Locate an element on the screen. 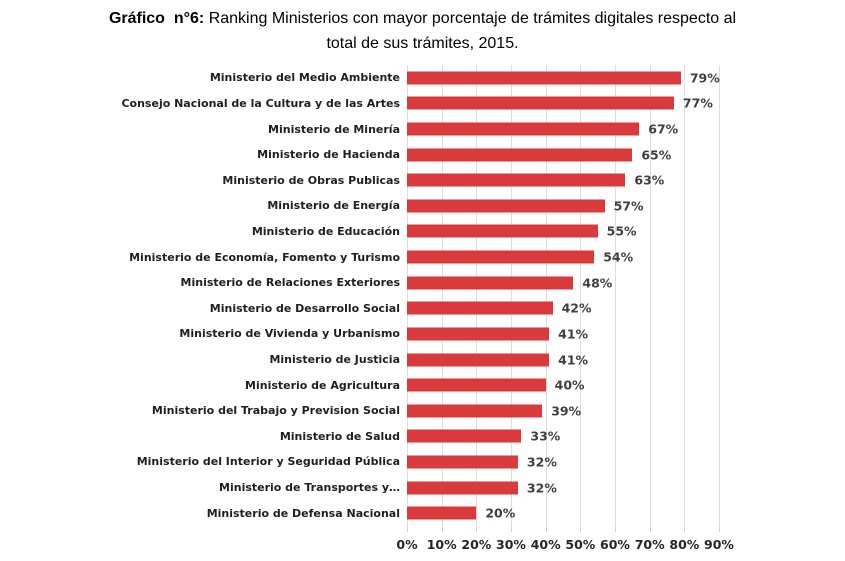  bar-track: 63% is located at coordinates (564, 180).